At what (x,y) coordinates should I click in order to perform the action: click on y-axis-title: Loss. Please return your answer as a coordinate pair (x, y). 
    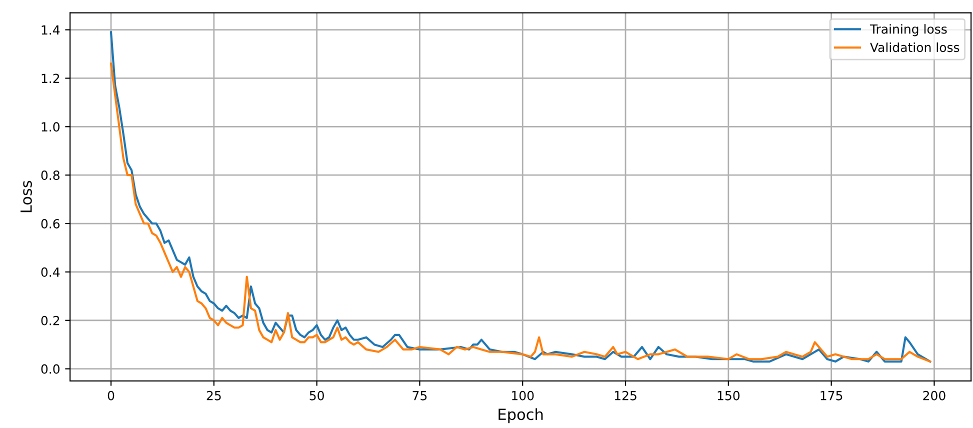
    Looking at the image, I should click on (26, 196).